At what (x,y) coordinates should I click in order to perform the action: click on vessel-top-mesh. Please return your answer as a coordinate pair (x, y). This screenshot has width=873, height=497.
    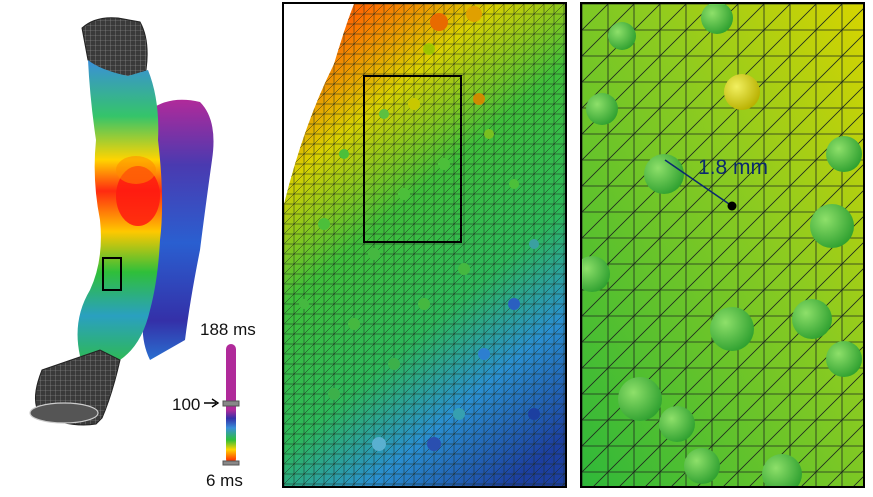
    Looking at the image, I should click on (114, 49).